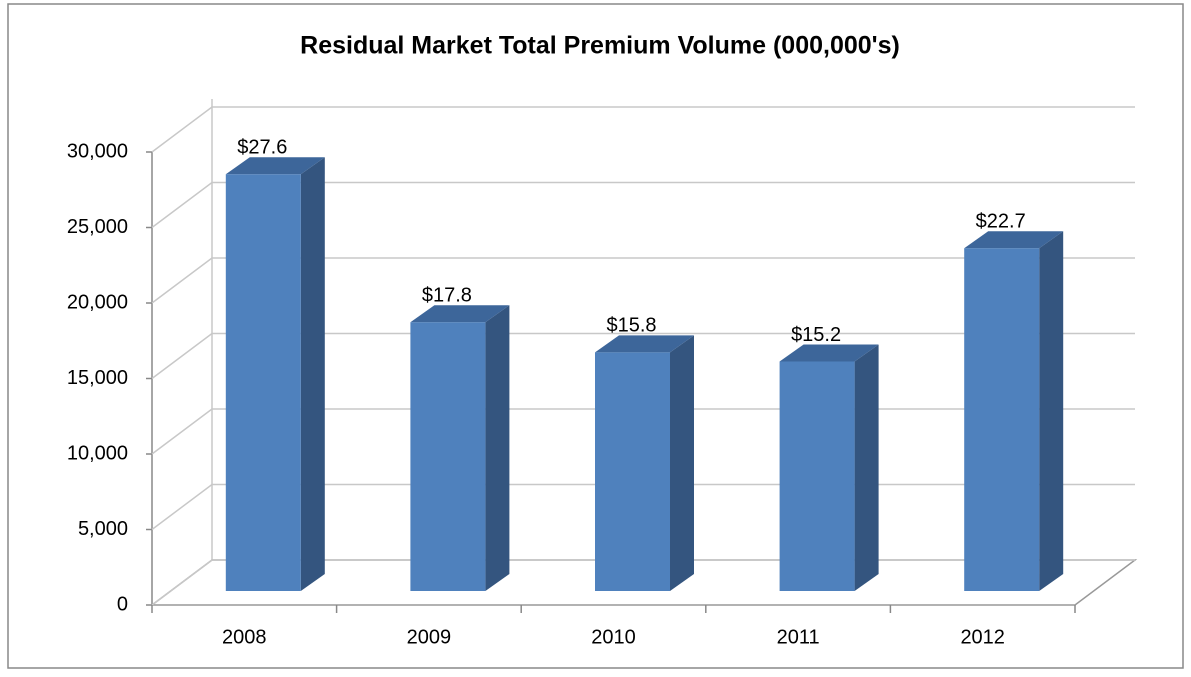 This screenshot has height=677, width=1191. What do you see at coordinates (262, 148) in the screenshot?
I see `value-label: $27.6` at bounding box center [262, 148].